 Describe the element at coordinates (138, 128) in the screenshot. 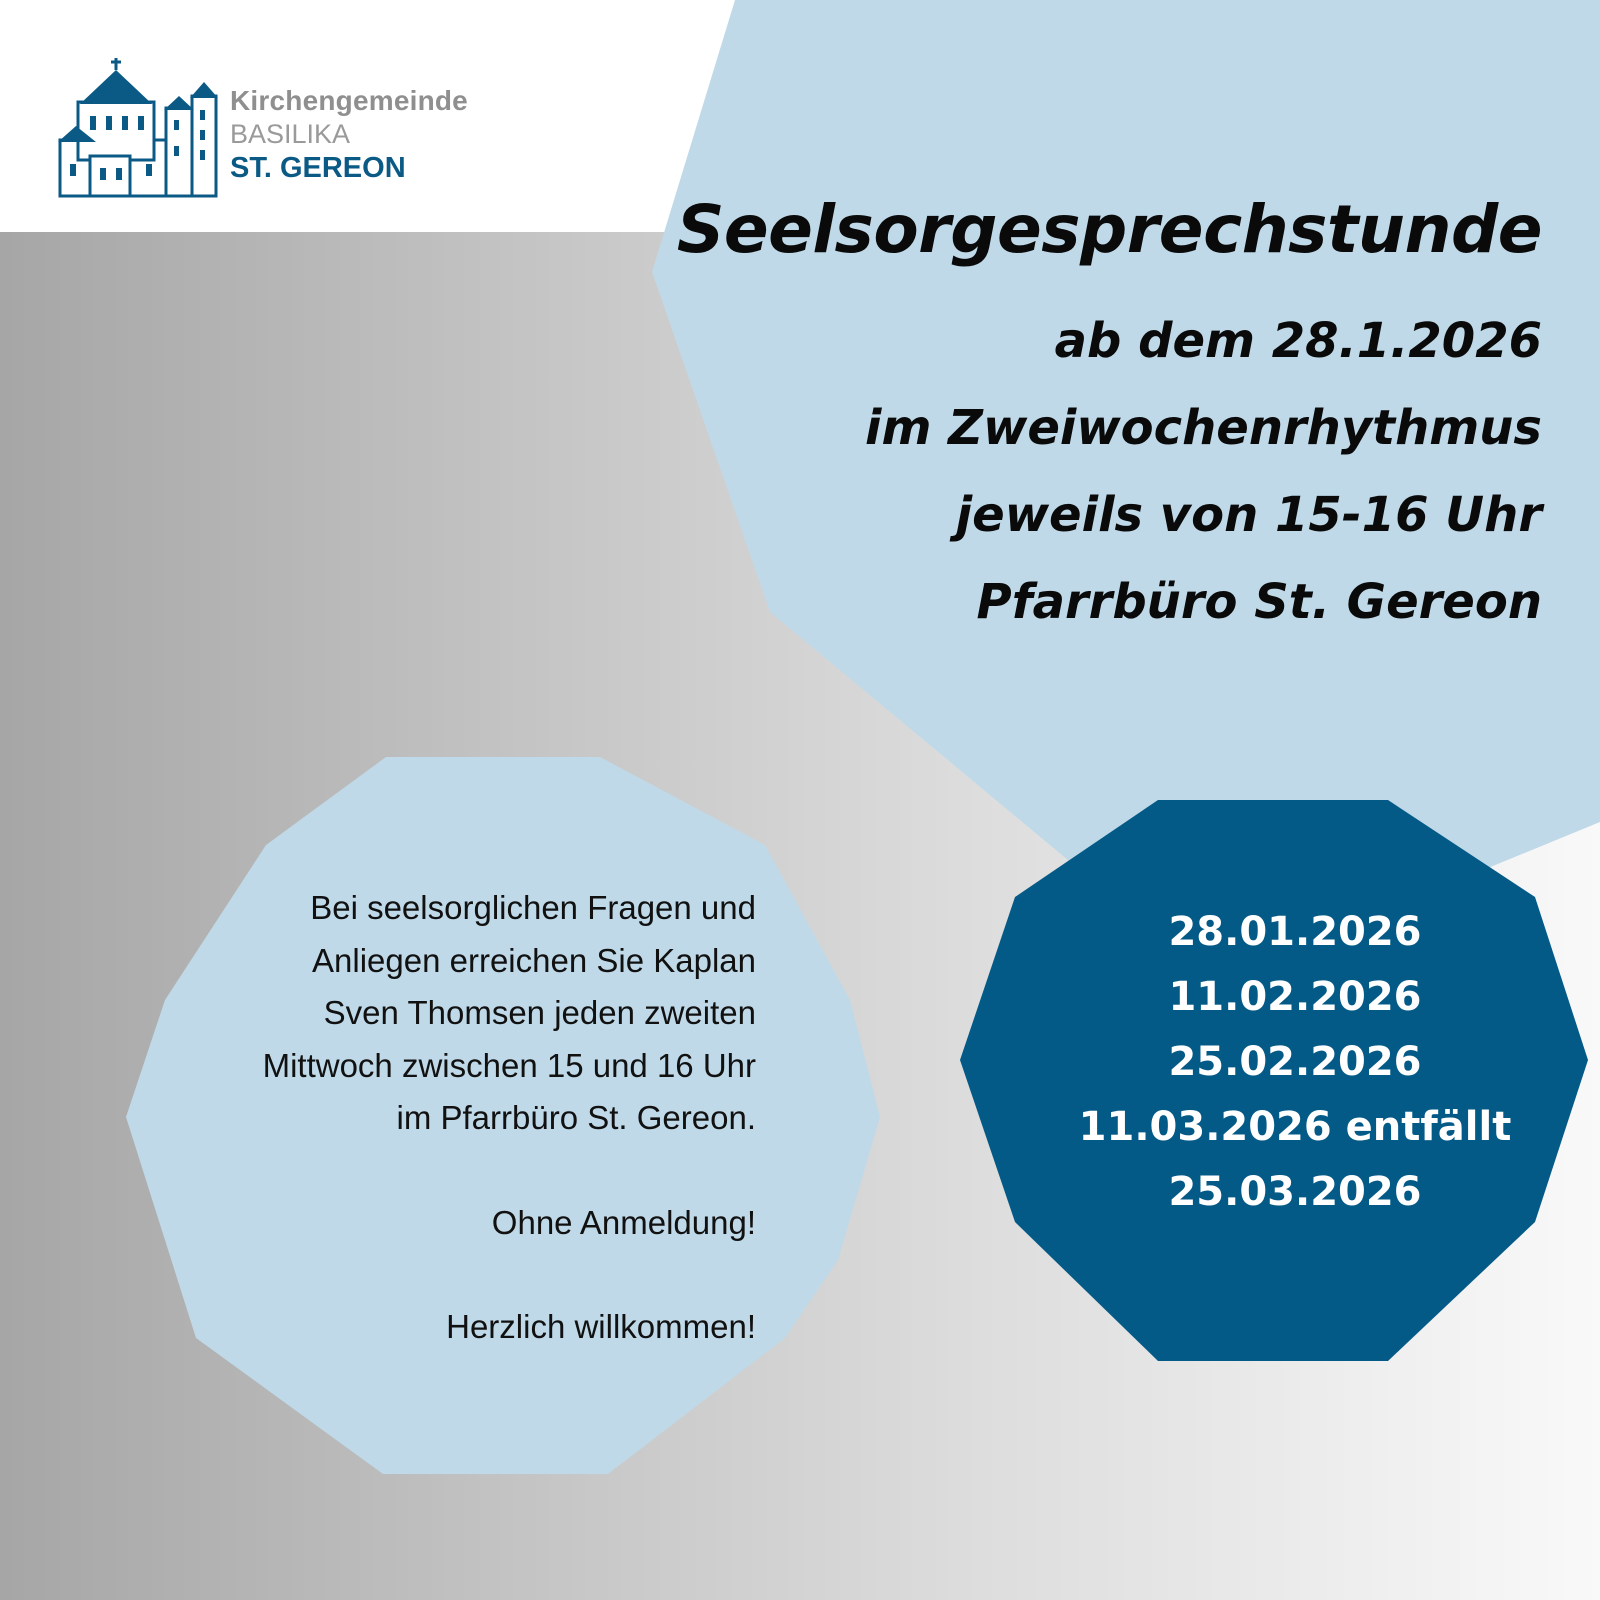

I see `basilica-church-icon` at that location.